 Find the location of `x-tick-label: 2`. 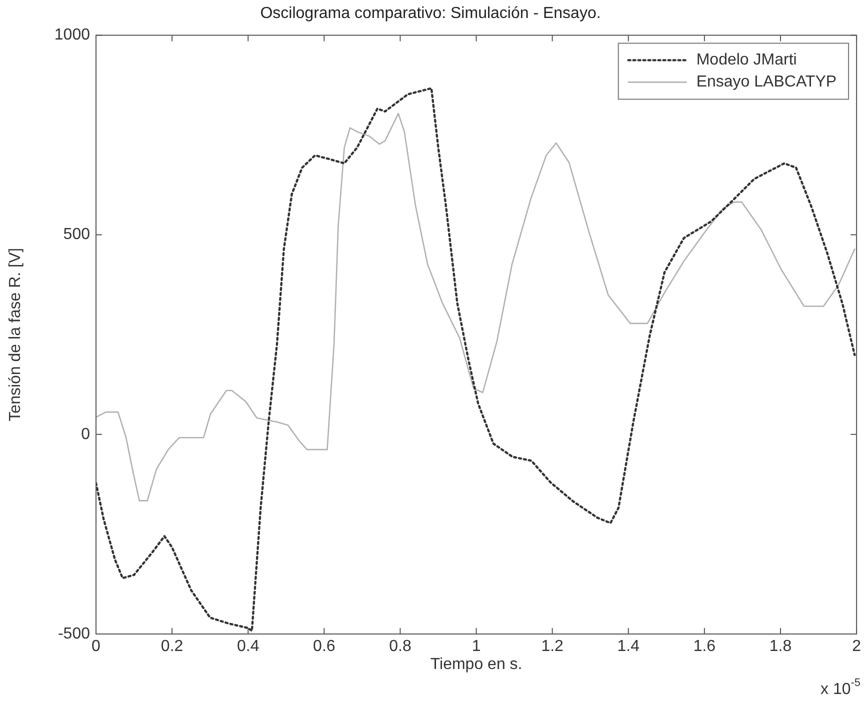

x-tick-label: 2 is located at coordinates (857, 647).